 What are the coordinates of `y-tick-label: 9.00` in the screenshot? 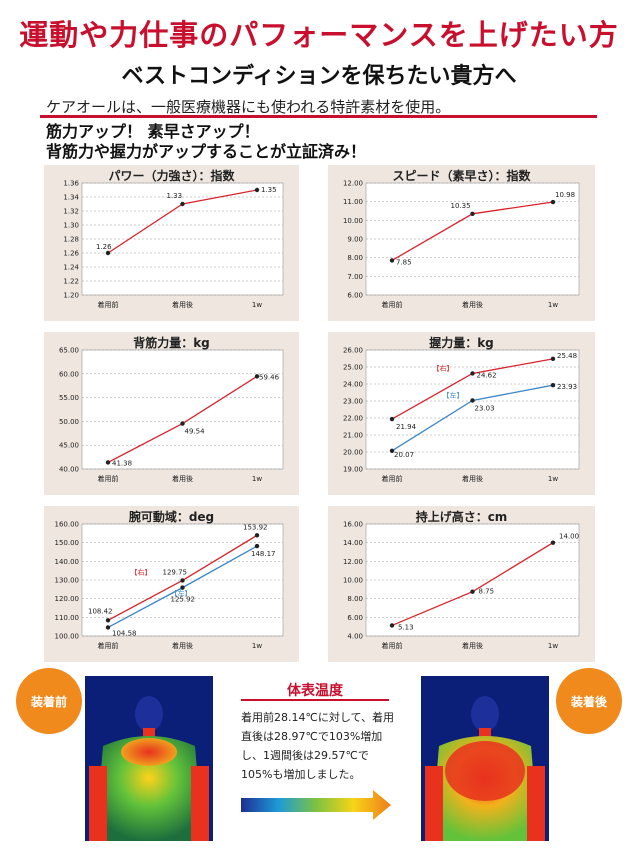 It's located at (355, 240).